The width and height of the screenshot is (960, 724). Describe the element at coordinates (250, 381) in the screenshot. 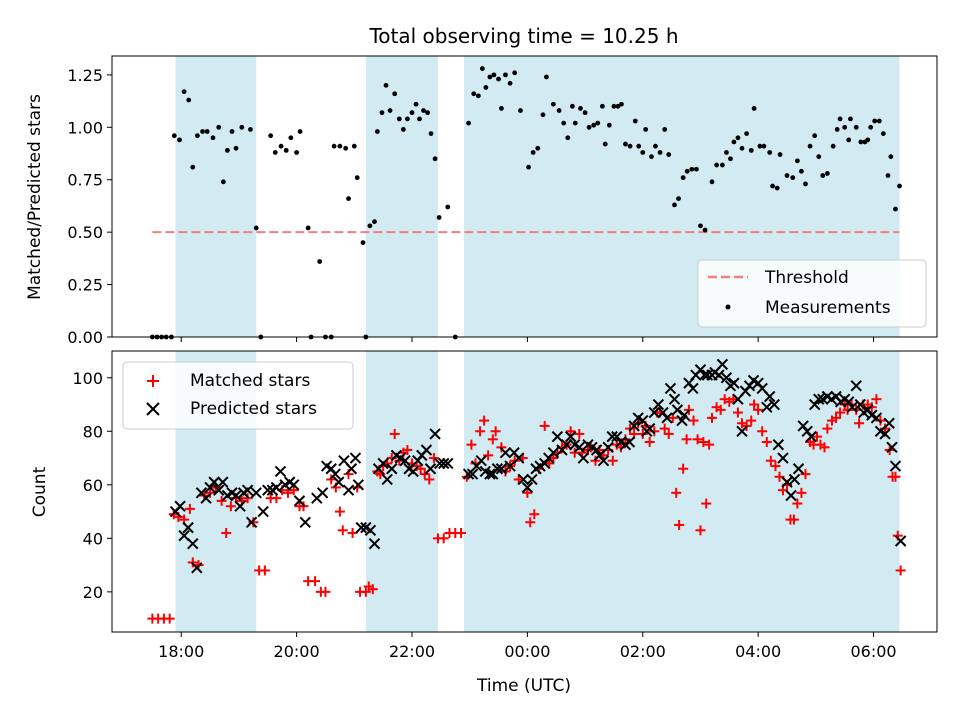

I see `matched-legend-label: Matched stars` at that location.